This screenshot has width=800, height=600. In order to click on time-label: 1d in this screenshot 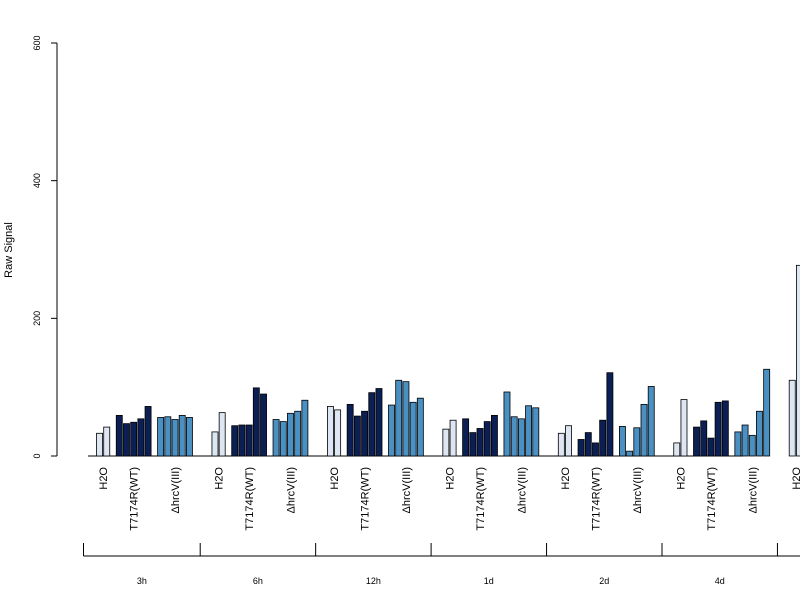, I will do `click(489, 581)`.